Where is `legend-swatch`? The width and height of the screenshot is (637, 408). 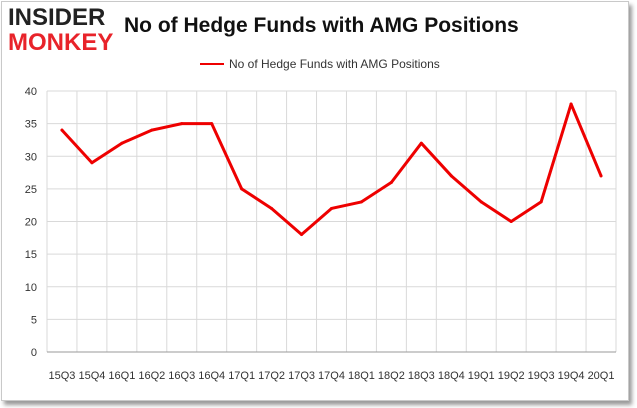
legend-swatch is located at coordinates (212, 64).